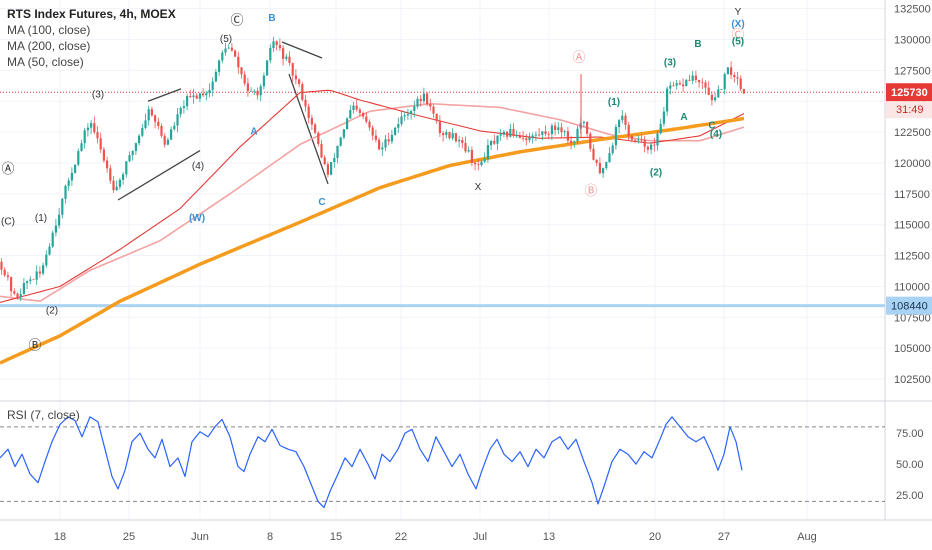 This screenshot has height=550, width=932. Describe the element at coordinates (909, 305) in the screenshot. I see `support-level-tag: 108440` at that location.